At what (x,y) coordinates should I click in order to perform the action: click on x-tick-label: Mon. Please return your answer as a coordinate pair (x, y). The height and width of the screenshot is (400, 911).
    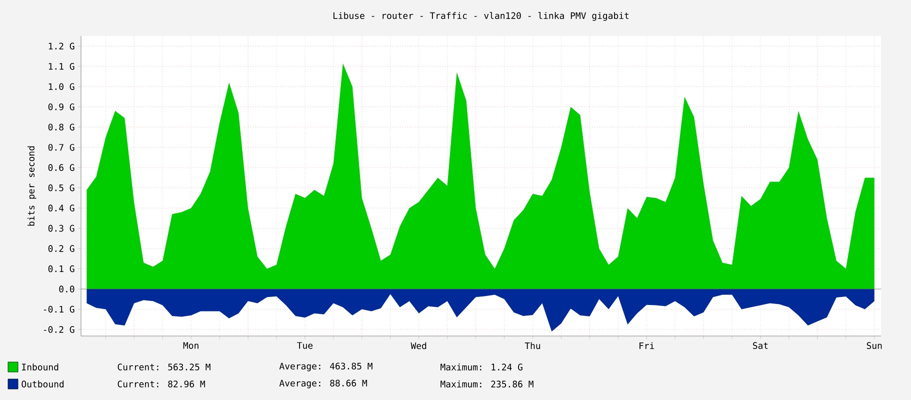
    Looking at the image, I should click on (190, 345).